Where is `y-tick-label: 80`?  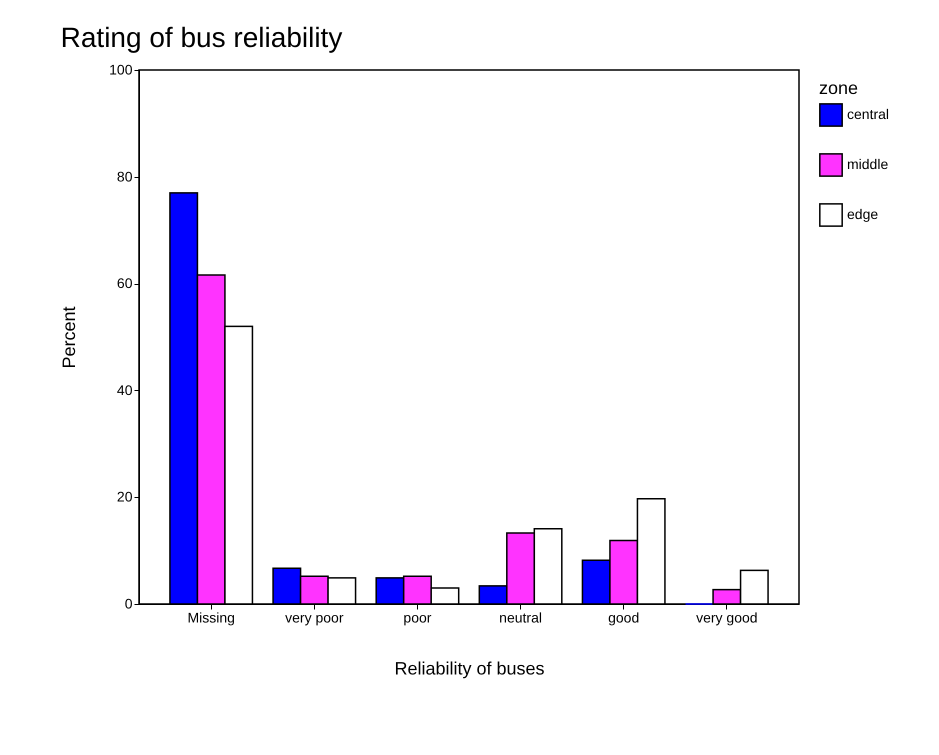 y-tick-label: 80 is located at coordinates (124, 176).